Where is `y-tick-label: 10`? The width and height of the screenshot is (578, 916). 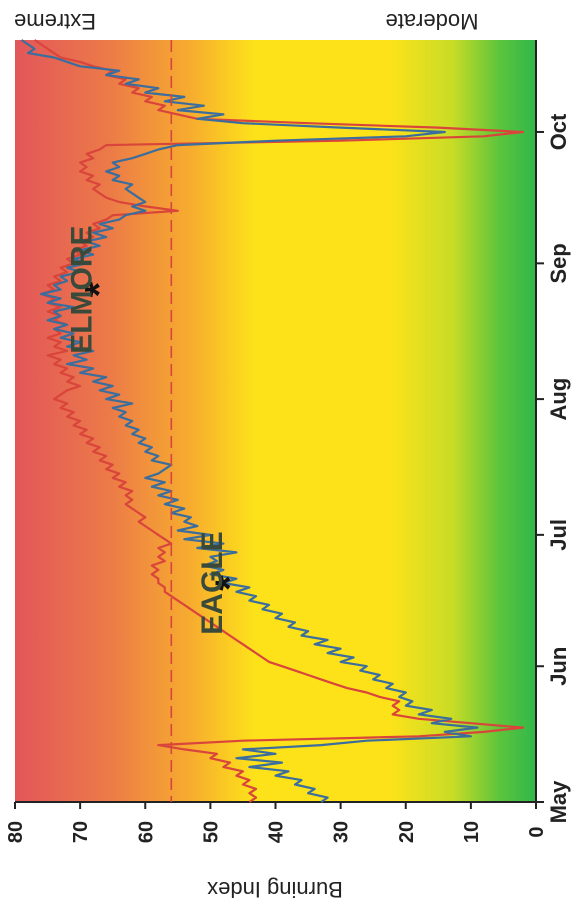
y-tick-label: 10 is located at coordinates (472, 832).